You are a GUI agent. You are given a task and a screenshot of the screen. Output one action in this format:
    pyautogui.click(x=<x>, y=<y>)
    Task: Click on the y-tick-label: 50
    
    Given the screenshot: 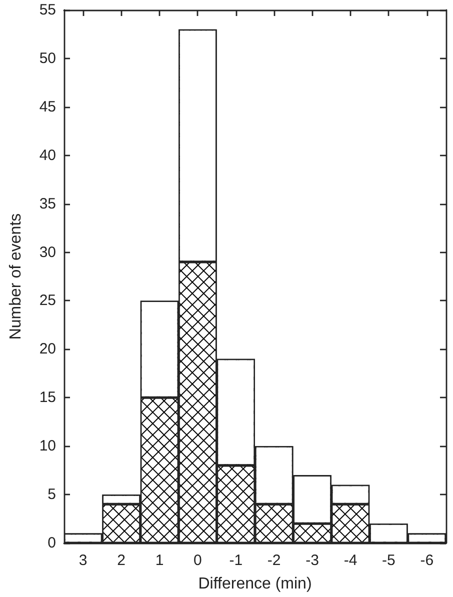 What is the action you would take?
    pyautogui.click(x=47, y=58)
    